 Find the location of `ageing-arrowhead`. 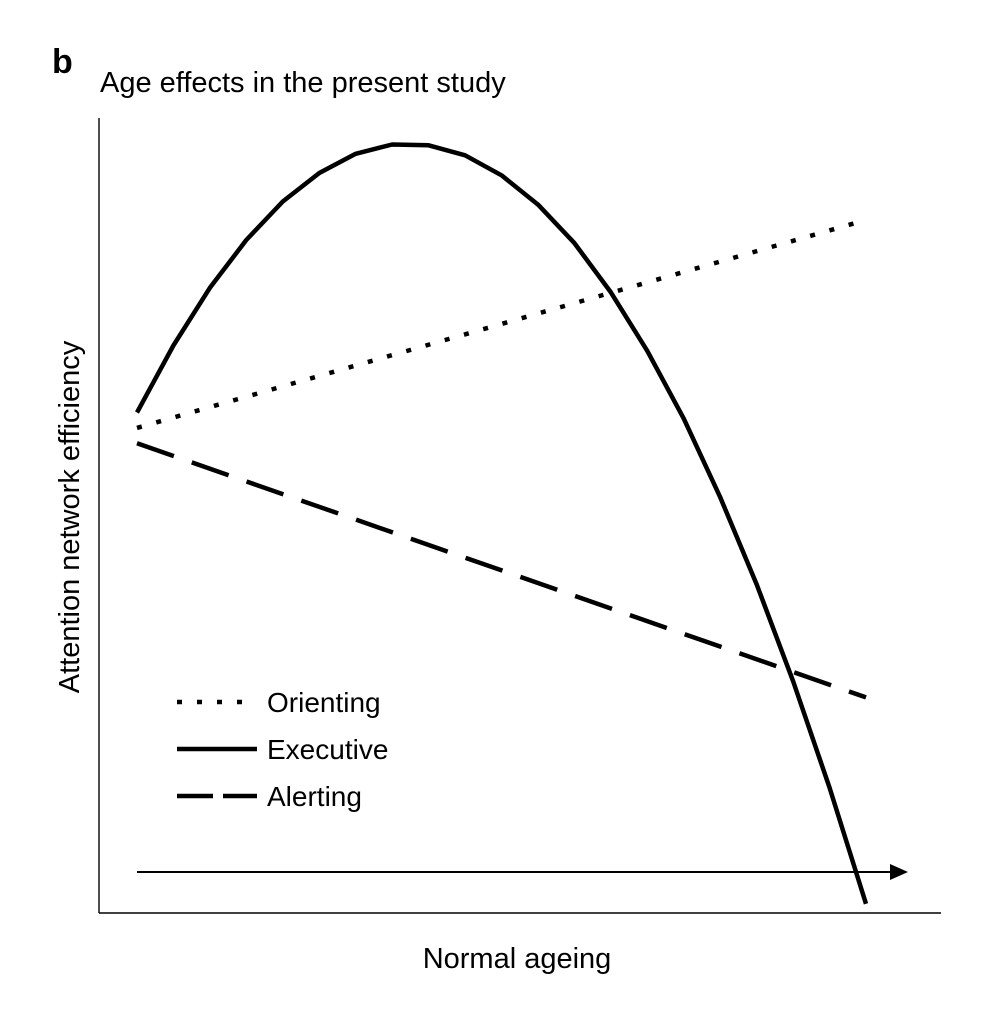

ageing-arrowhead is located at coordinates (899, 872).